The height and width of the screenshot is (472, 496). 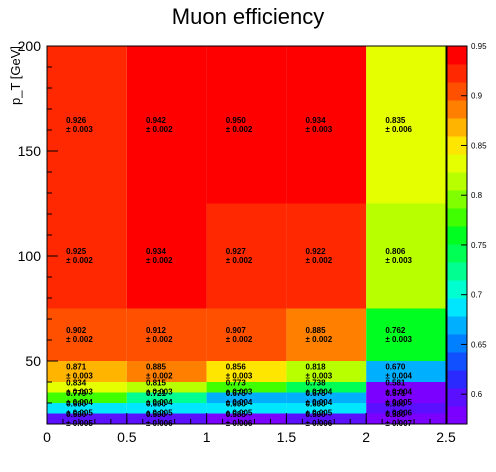 I want to click on color-bar-tick-label: 0.6, so click(x=477, y=394).